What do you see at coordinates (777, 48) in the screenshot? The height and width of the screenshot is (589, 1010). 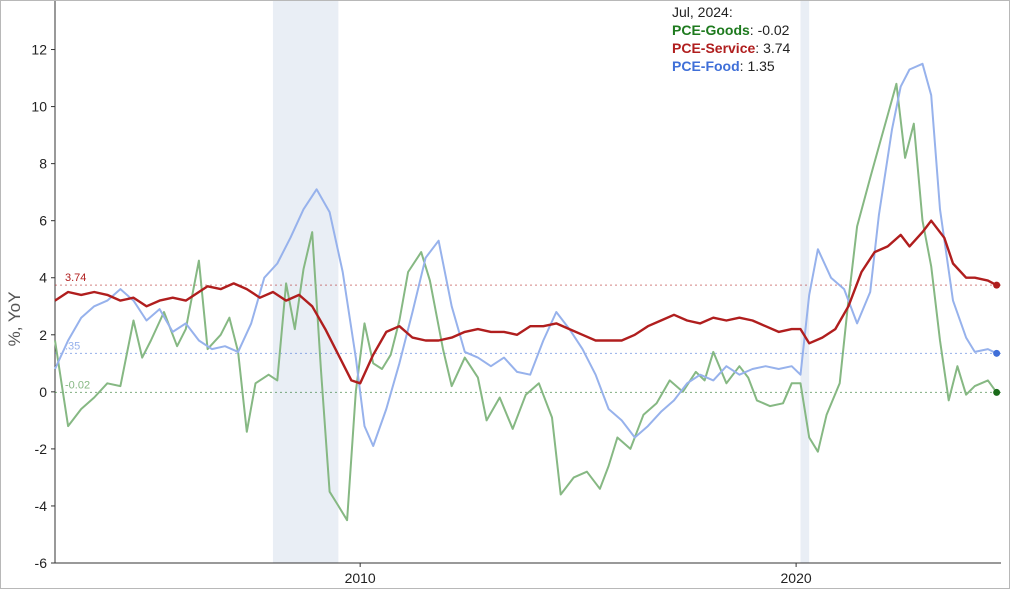 I see `tooltip-service-value: 3.74` at bounding box center [777, 48].